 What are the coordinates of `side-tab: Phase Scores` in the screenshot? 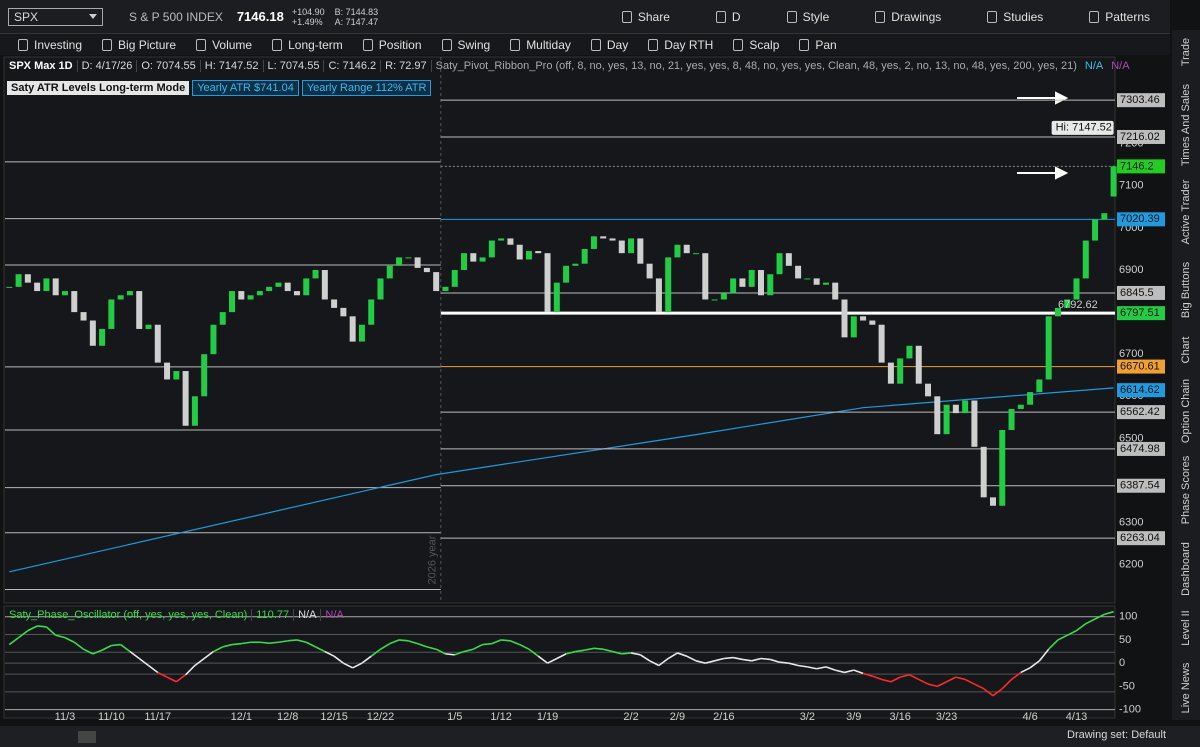 It's located at (1186, 489).